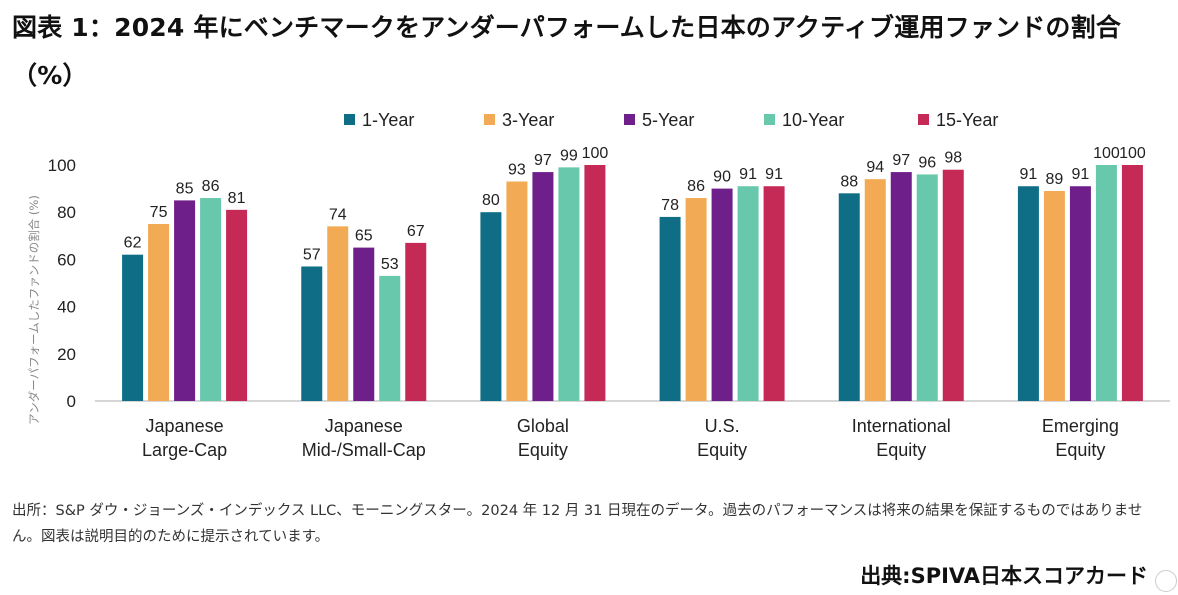 The width and height of the screenshot is (1178, 595). I want to click on x-tick-label: International, so click(901, 426).